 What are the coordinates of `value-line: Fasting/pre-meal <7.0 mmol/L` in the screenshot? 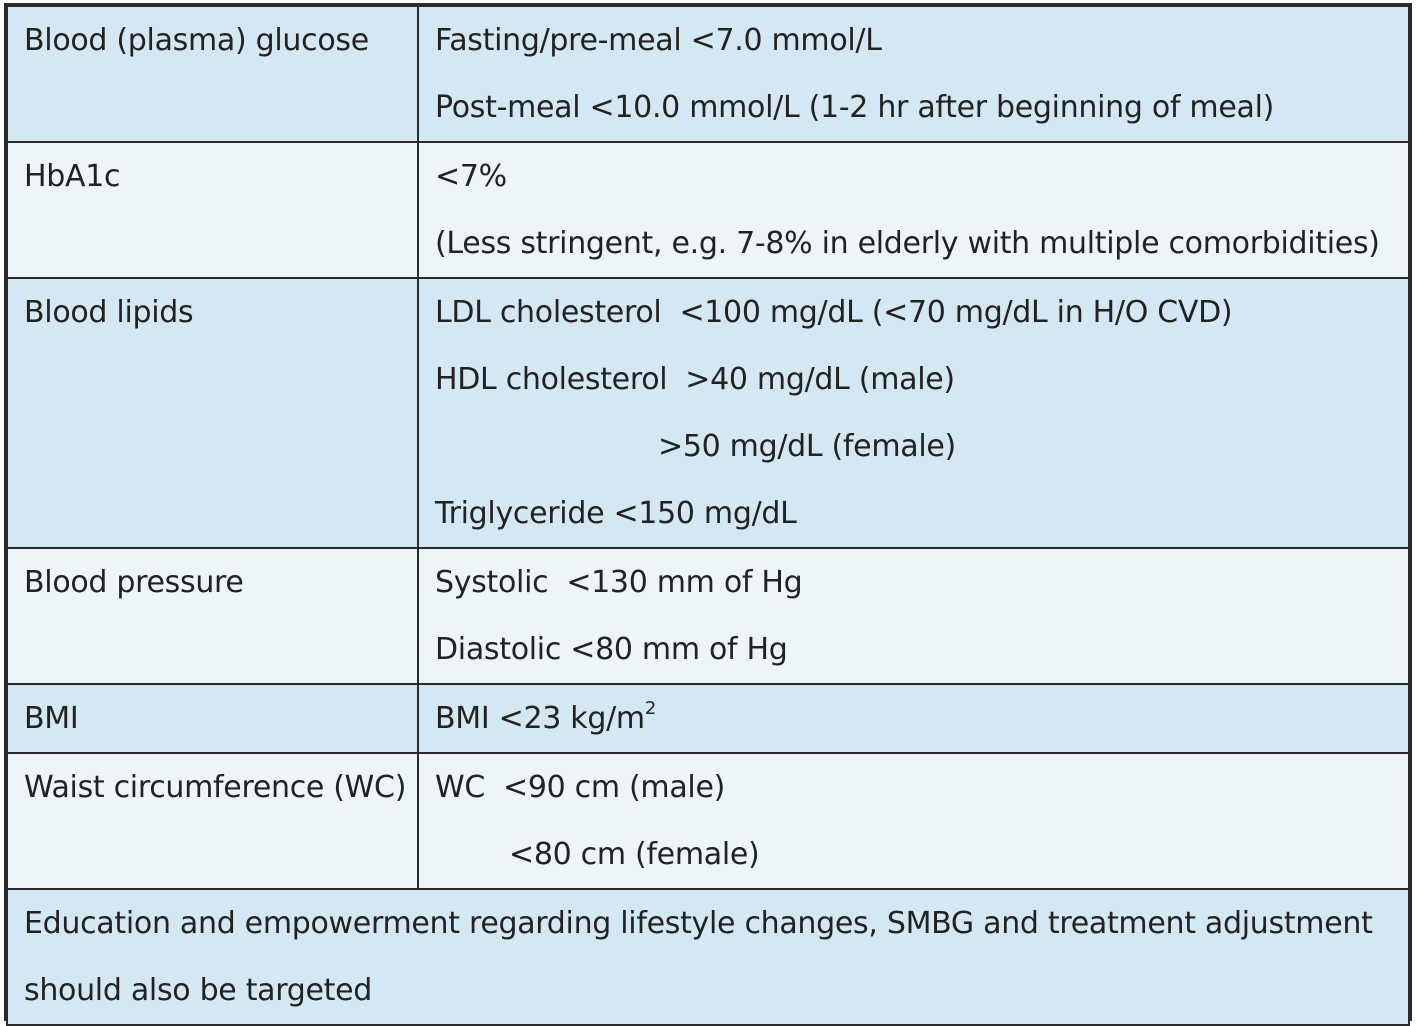 It's located at (658, 40).